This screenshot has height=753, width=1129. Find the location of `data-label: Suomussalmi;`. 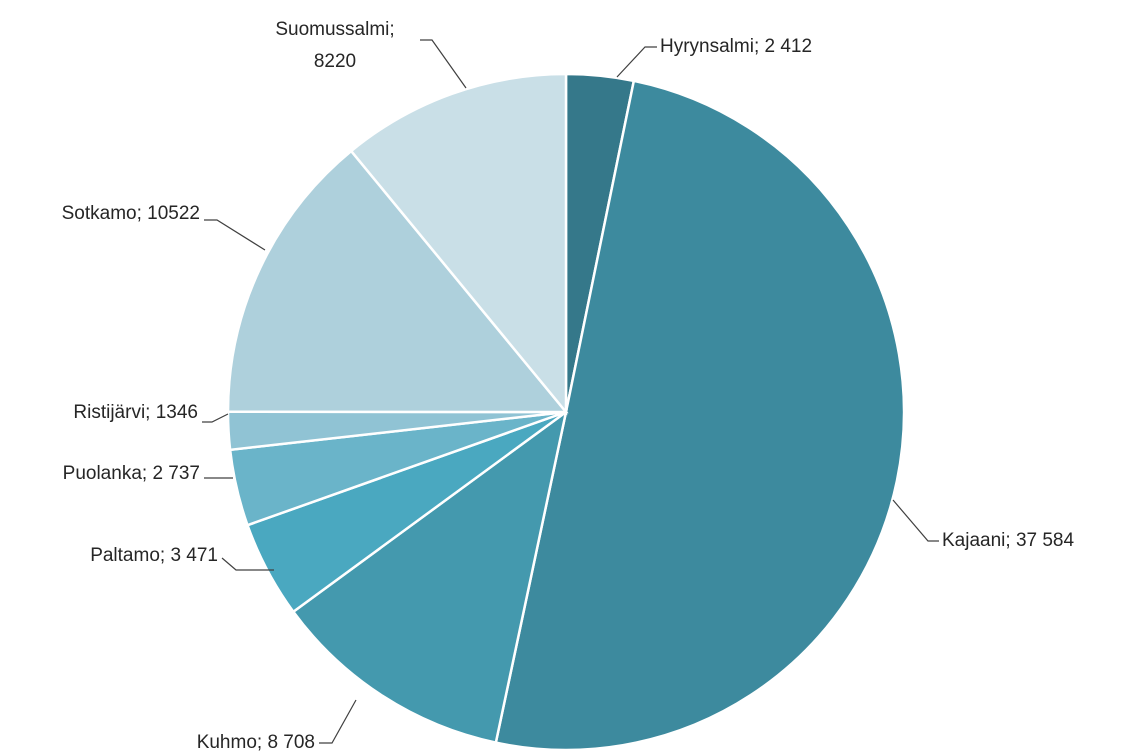

data-label: Suomussalmi; is located at coordinates (334, 29).